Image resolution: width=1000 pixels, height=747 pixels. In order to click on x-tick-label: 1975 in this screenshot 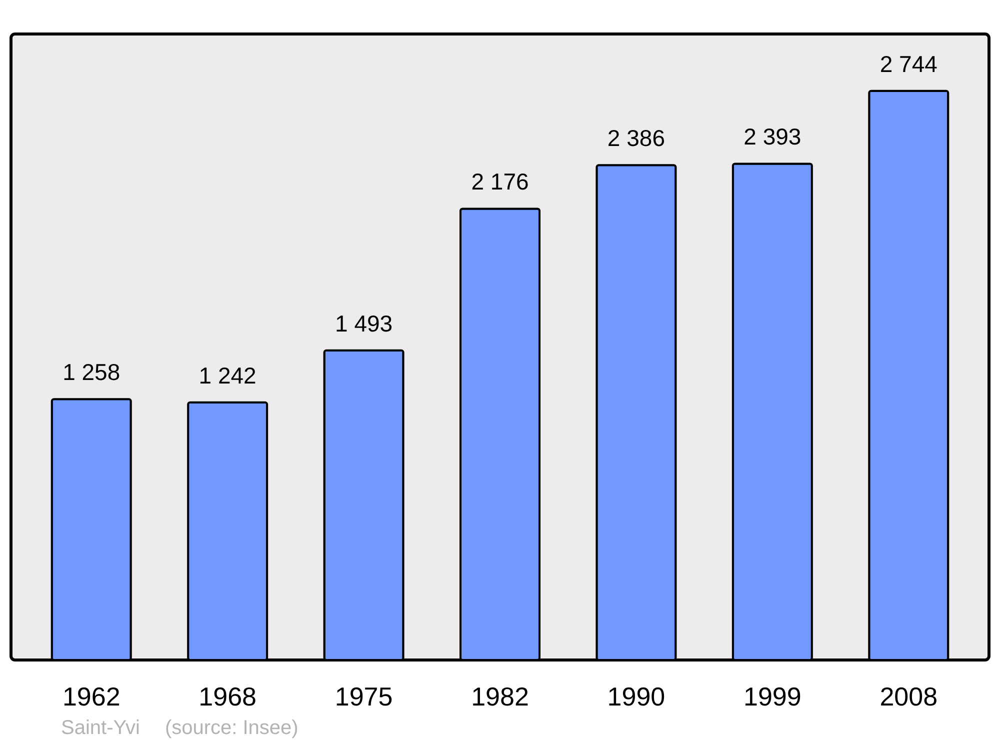, I will do `click(363, 697)`.